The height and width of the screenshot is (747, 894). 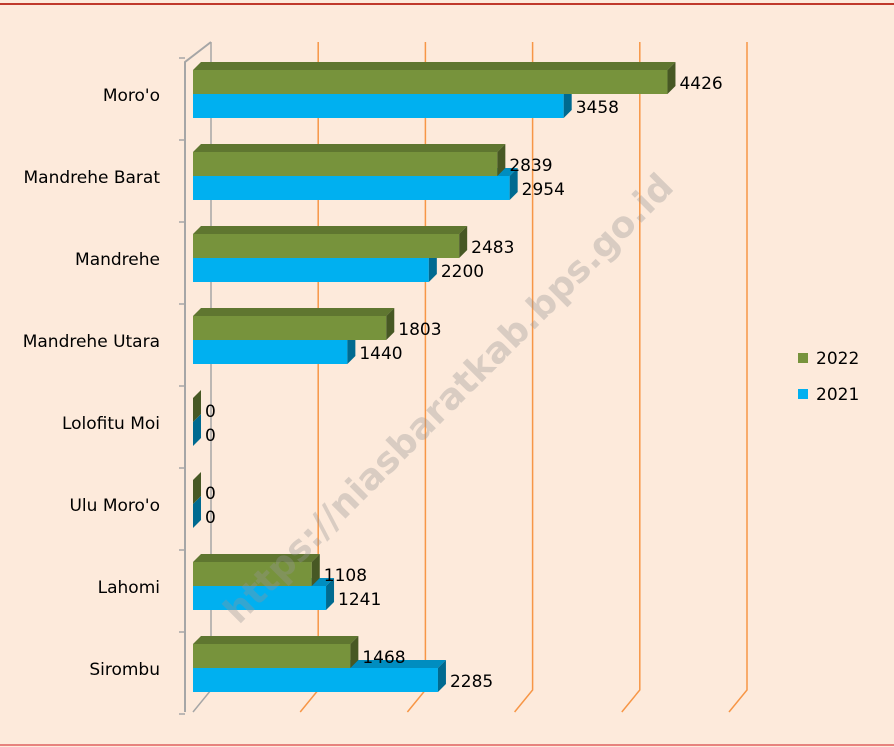 I want to click on category-label: Mandrehe, so click(x=117, y=260).